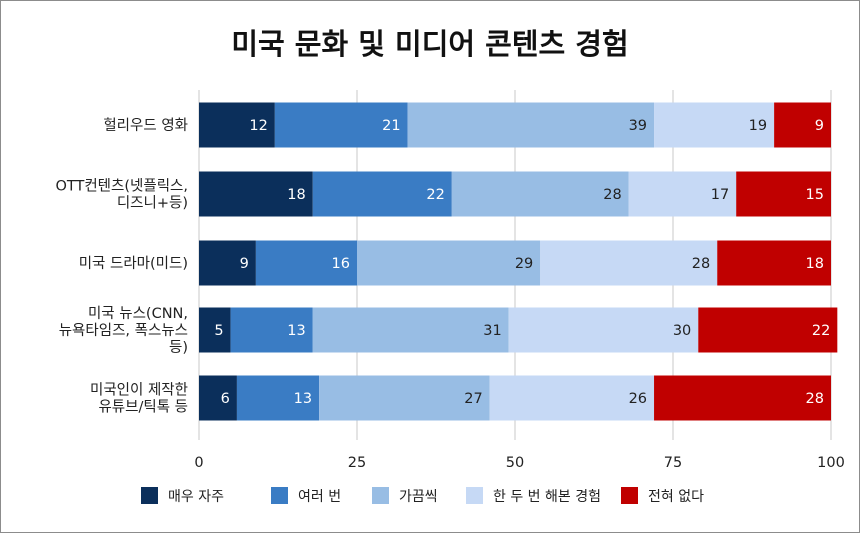  What do you see at coordinates (138, 313) in the screenshot?
I see `category-label: 미국 뉴스(CNN,` at bounding box center [138, 313].